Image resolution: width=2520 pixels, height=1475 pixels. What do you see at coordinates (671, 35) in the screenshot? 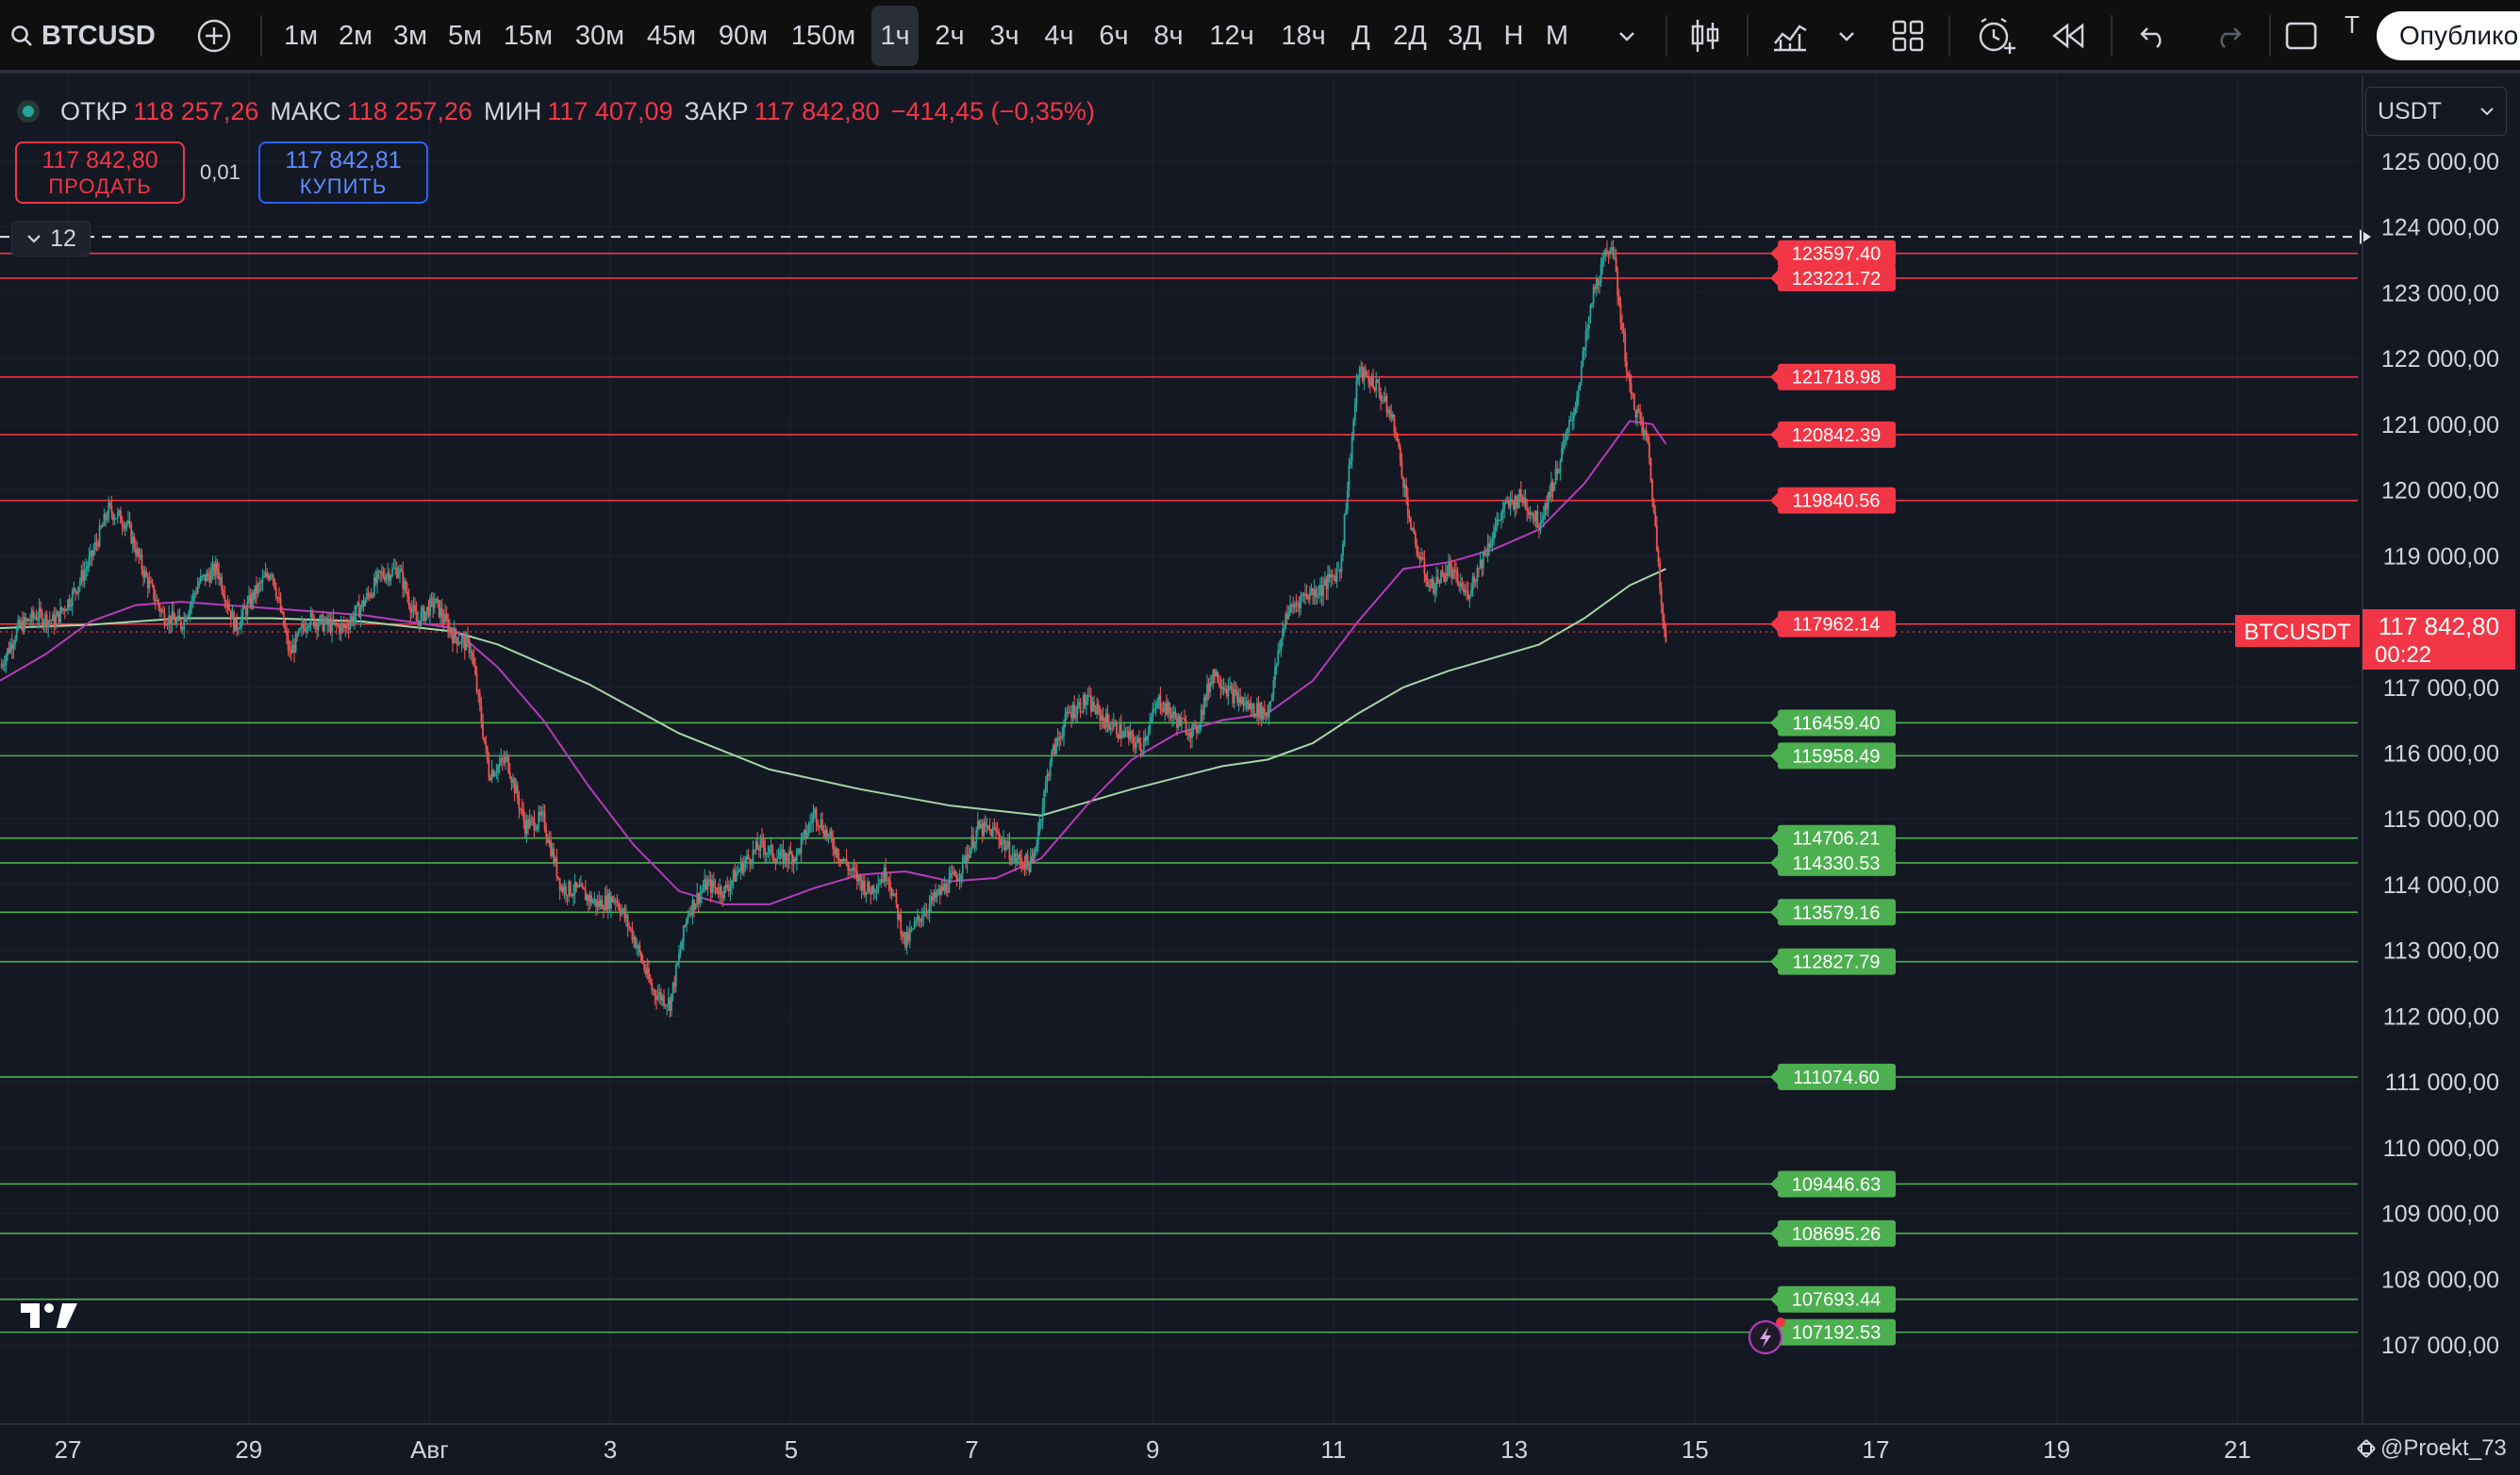
I see `interval-7: 45м` at bounding box center [671, 35].